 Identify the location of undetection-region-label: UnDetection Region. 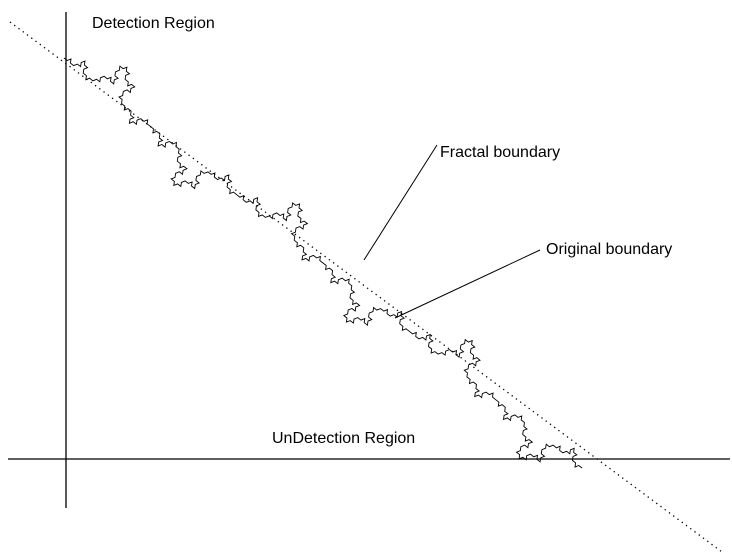
(343, 438).